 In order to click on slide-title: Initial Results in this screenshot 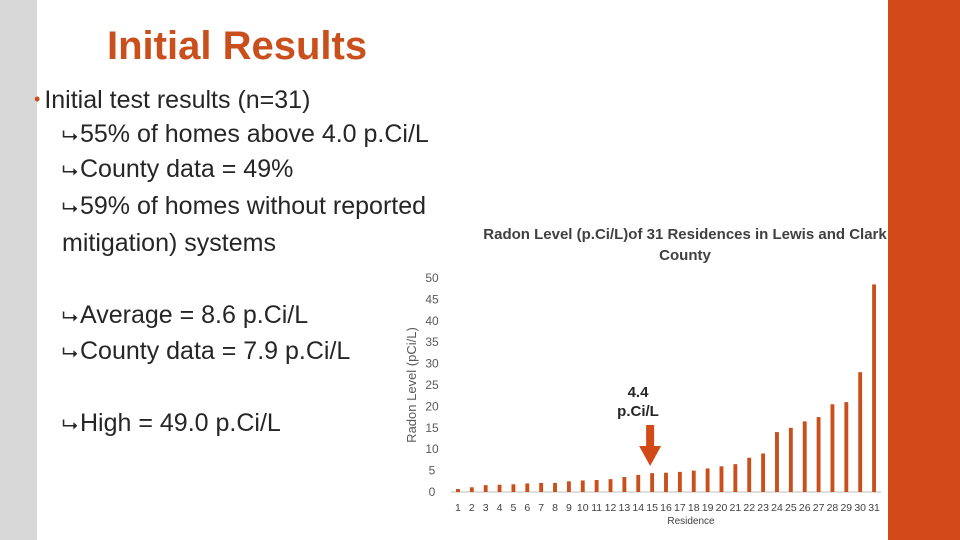, I will do `click(237, 46)`.